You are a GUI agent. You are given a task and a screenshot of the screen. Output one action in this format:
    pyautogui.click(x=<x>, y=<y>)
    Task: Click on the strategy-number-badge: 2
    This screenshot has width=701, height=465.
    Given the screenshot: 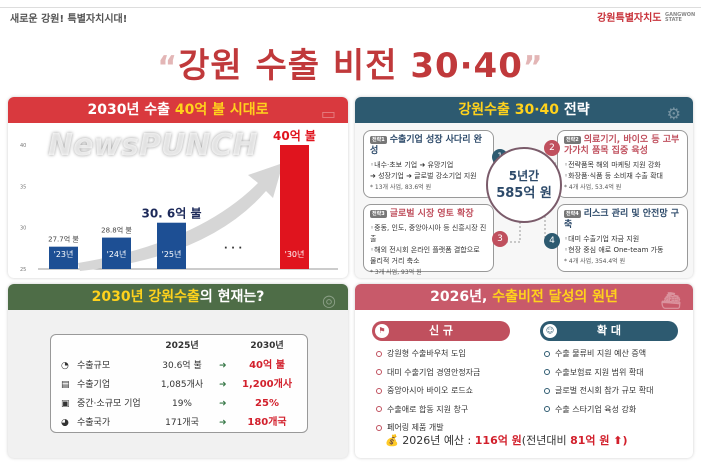 What is the action you would take?
    pyautogui.click(x=552, y=148)
    